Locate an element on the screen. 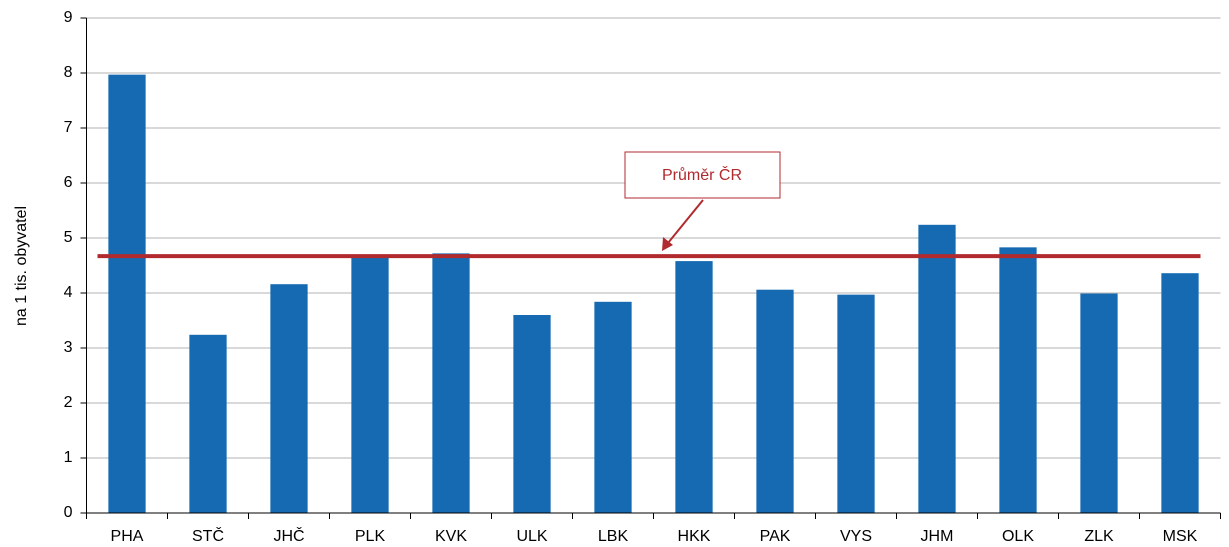  annotation-arrowhead is located at coordinates (667, 244).